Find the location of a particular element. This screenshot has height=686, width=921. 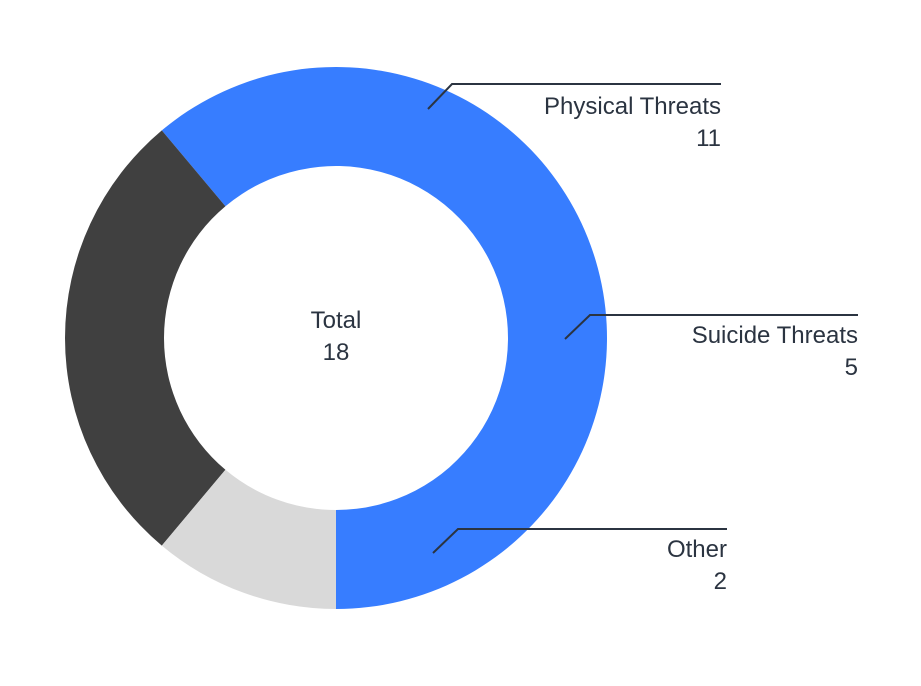

callout-value-suicide-threats: 5 is located at coordinates (851, 367).